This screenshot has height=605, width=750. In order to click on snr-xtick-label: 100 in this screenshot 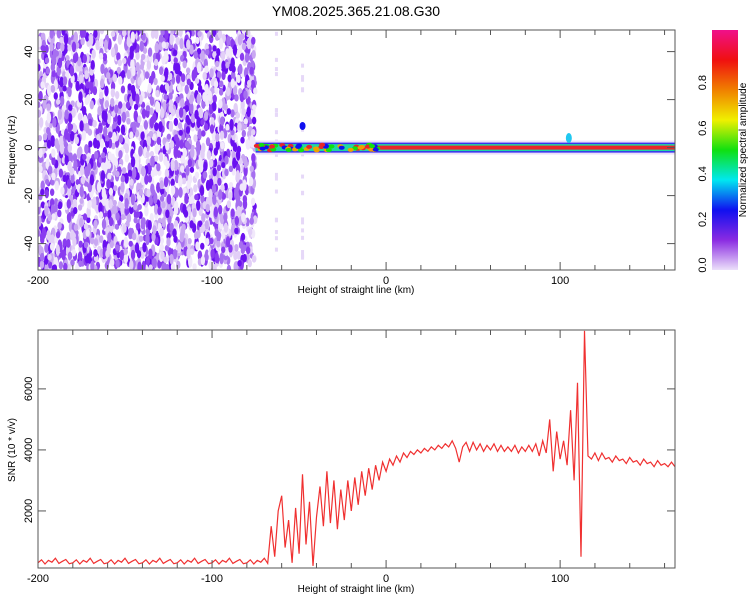, I will do `click(560, 579)`.